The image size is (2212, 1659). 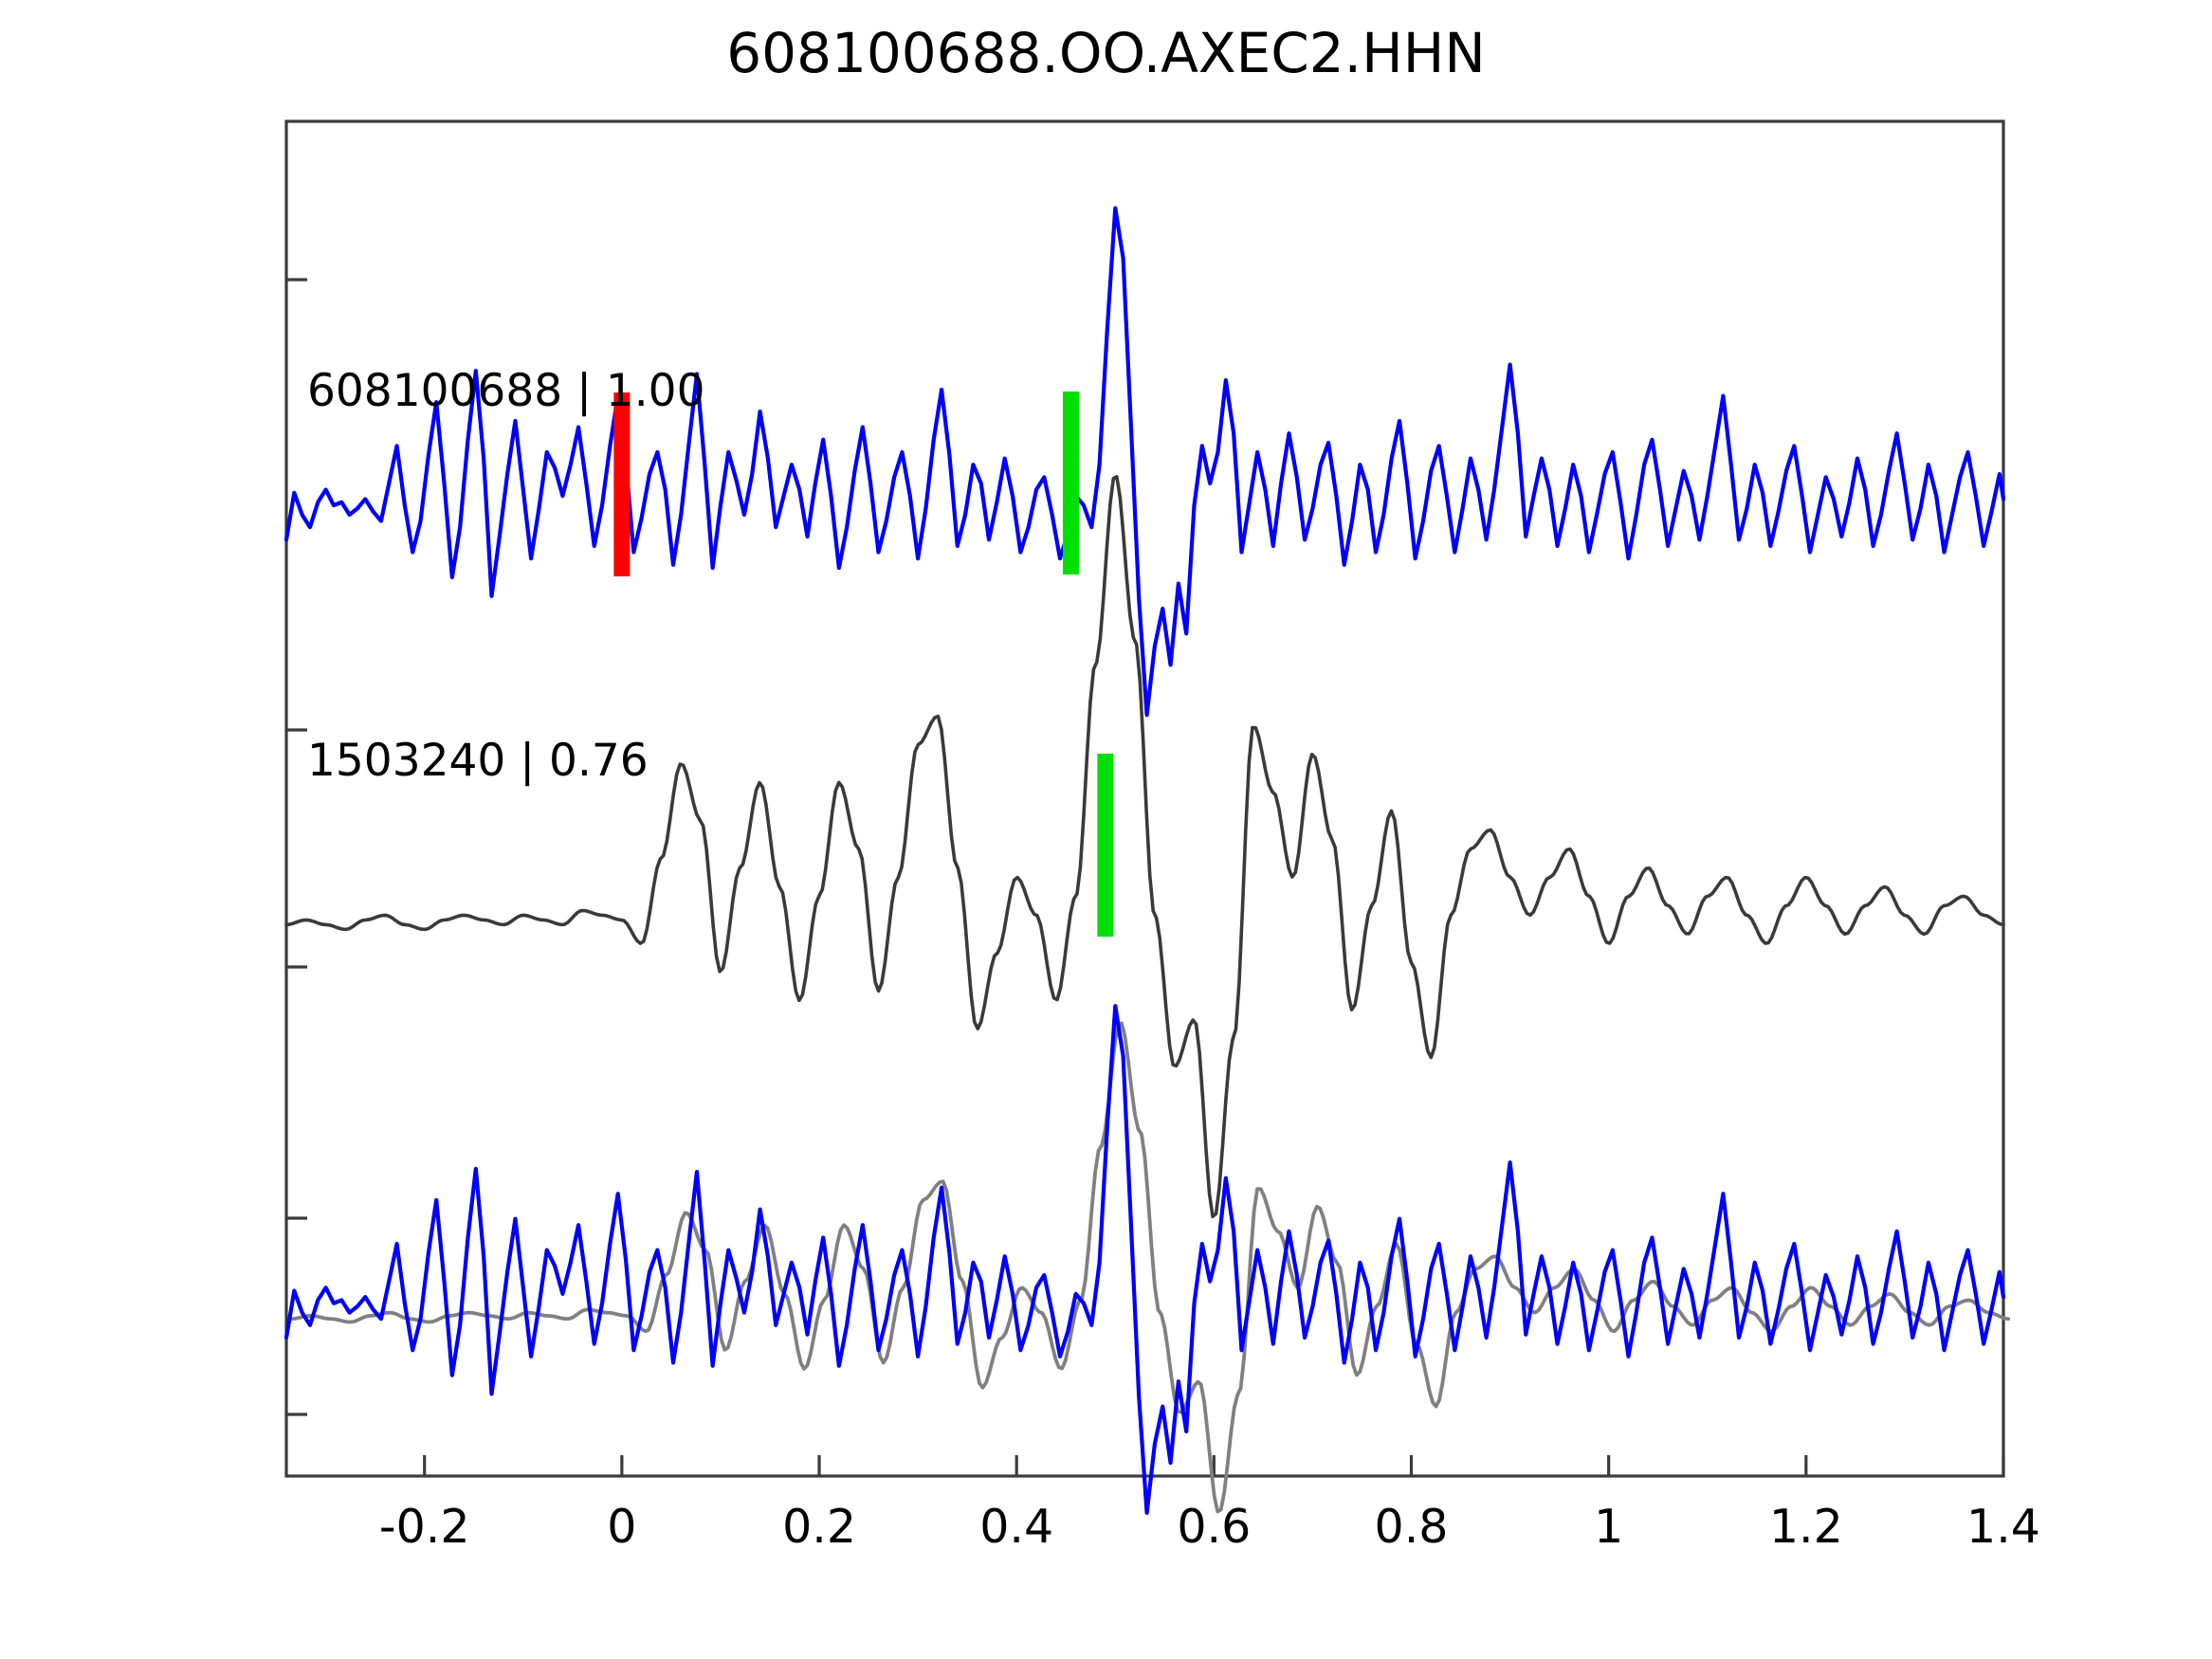 I want to click on x-tick-label: 0, so click(x=621, y=1527).